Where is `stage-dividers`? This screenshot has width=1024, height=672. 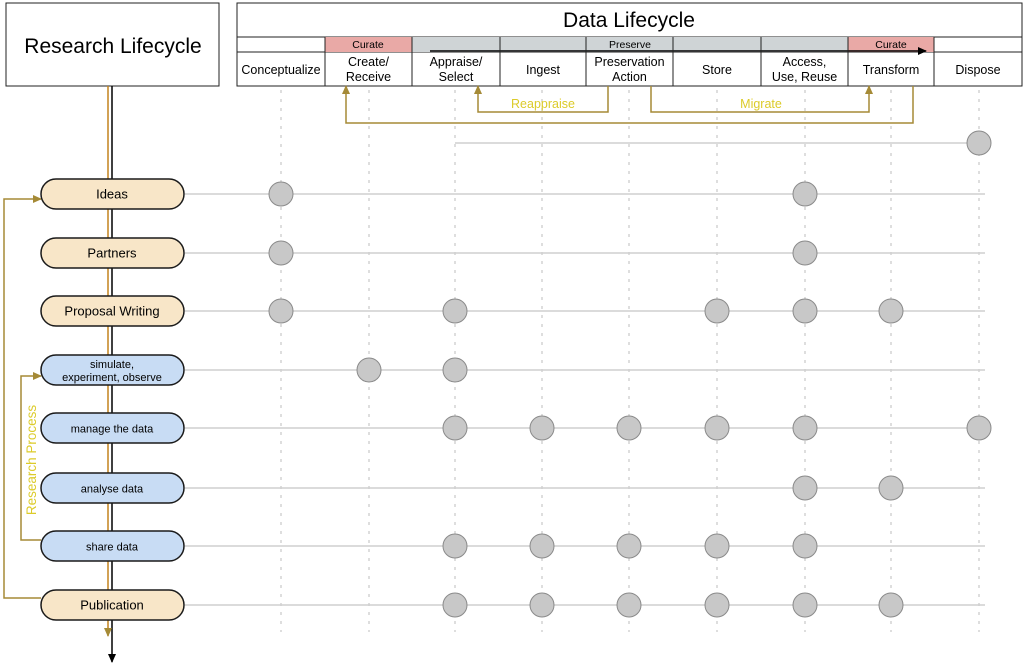 stage-dividers is located at coordinates (629, 61).